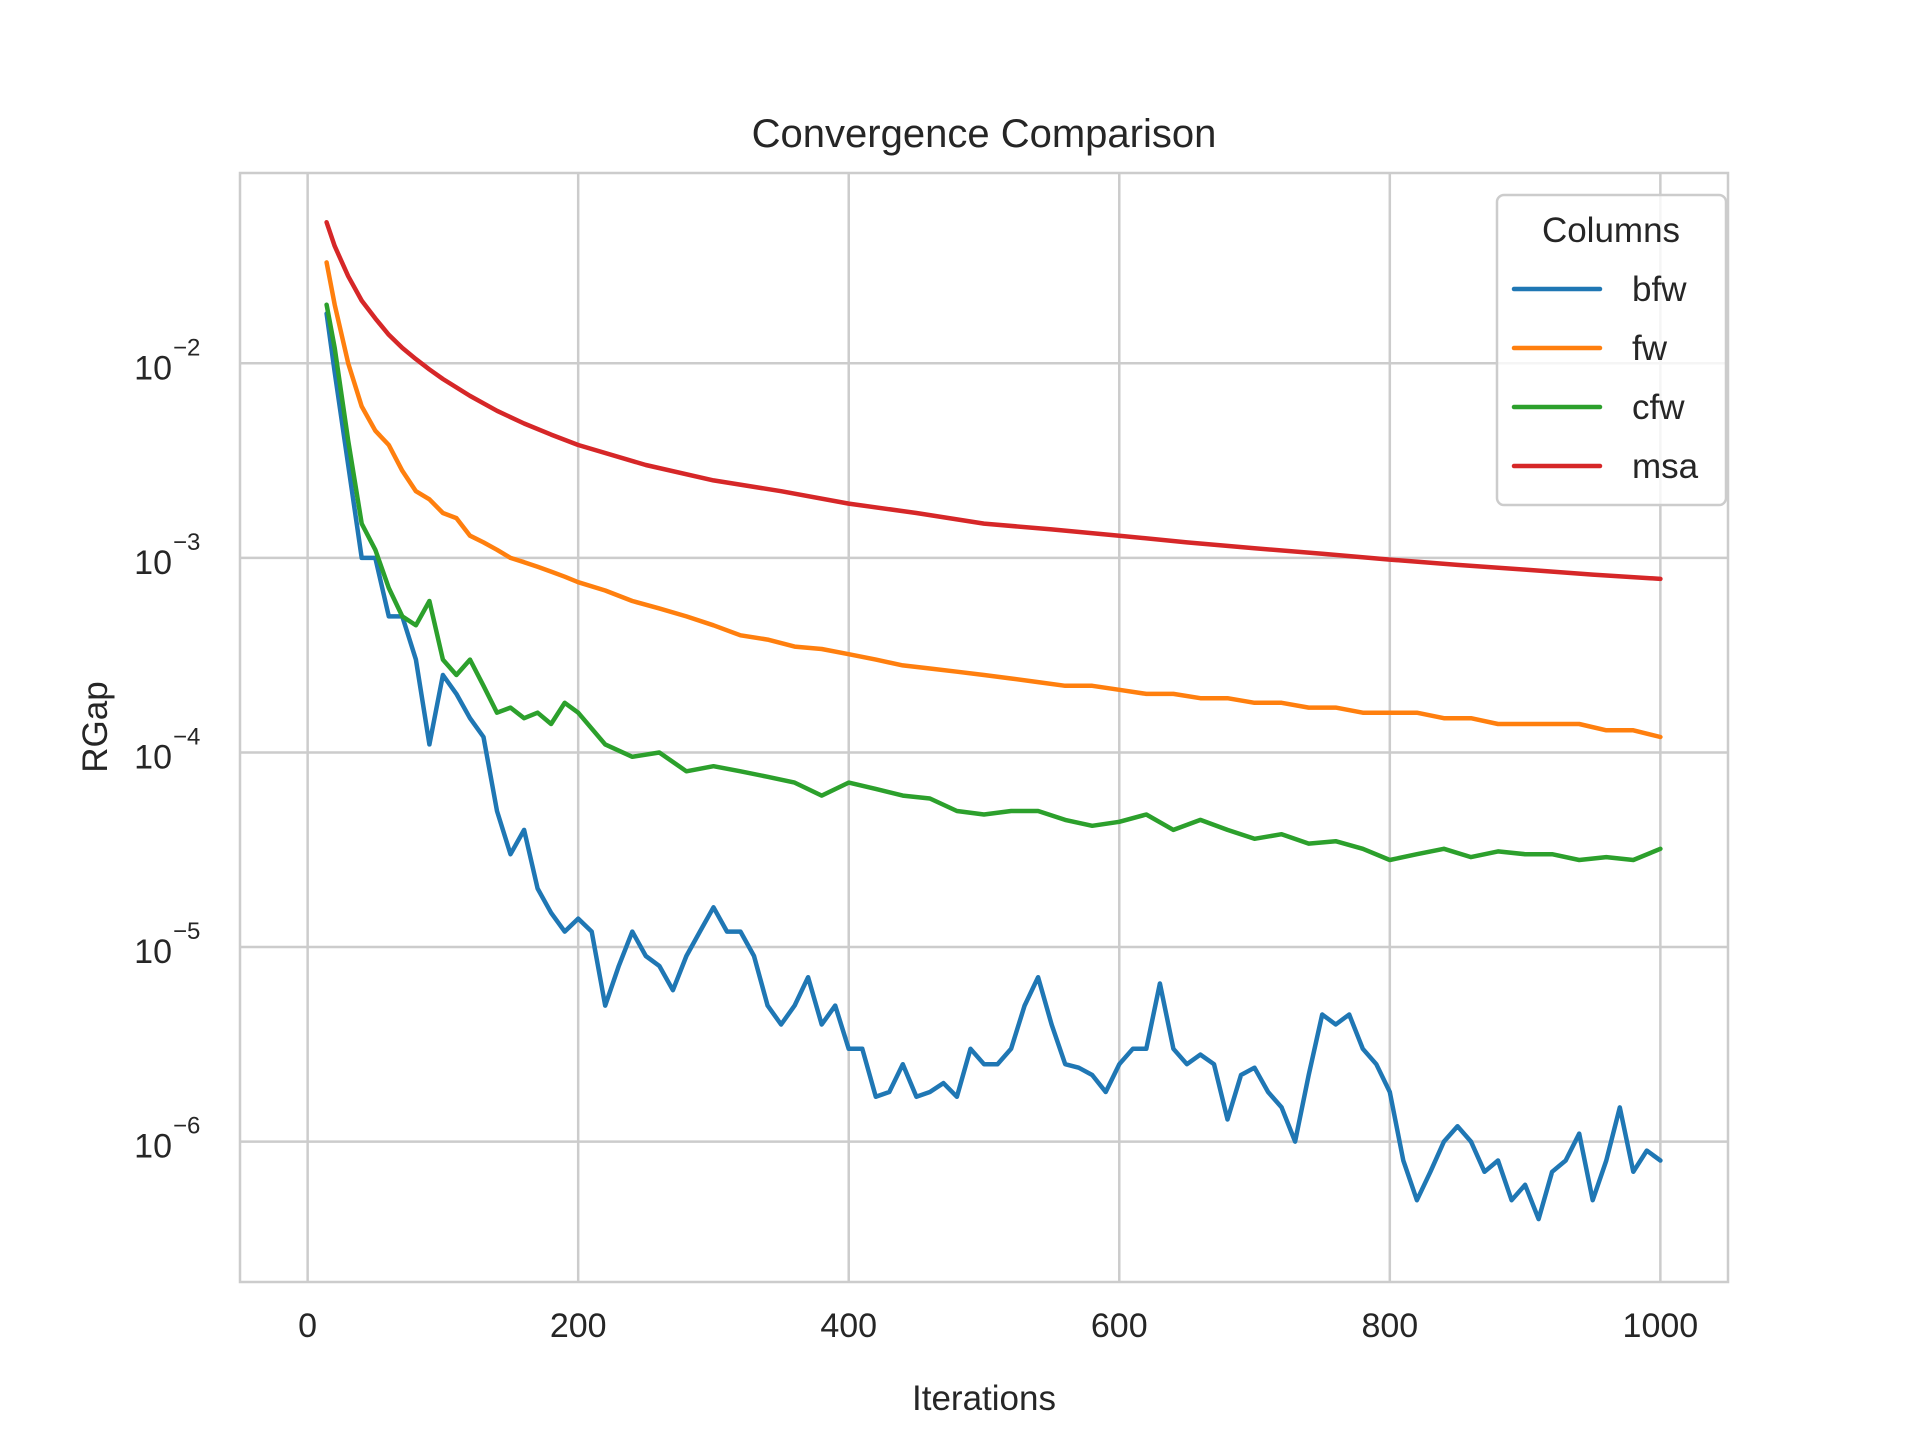  I want to click on legend-item-msa: msa, so click(1605, 466).